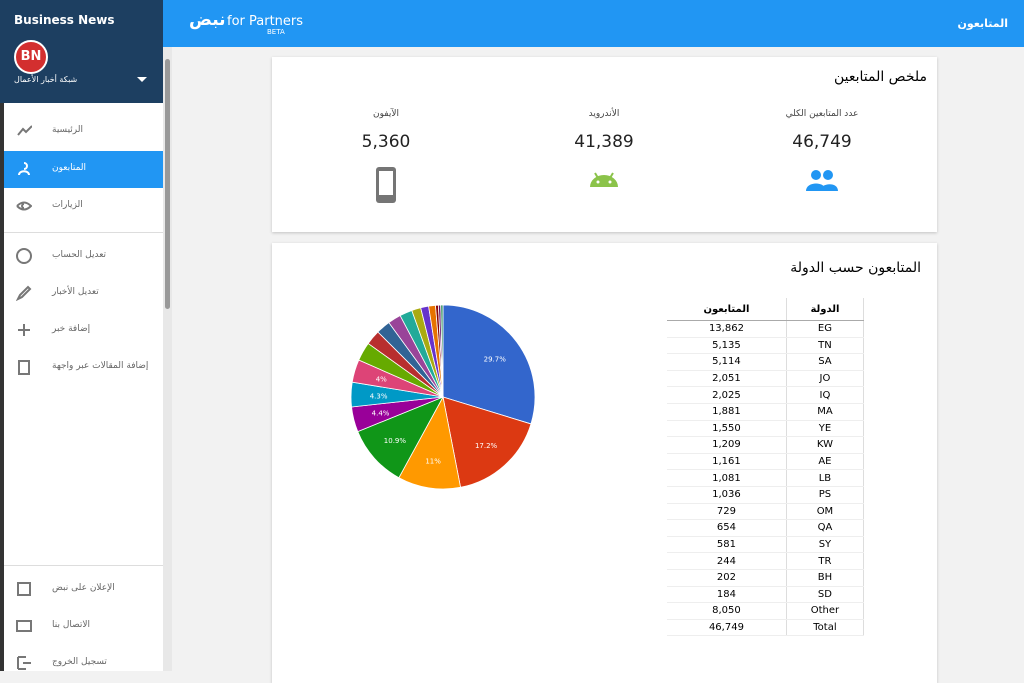 The width and height of the screenshot is (1024, 683). Describe the element at coordinates (79, 255) in the screenshot. I see `menu-label: تعديل الحساب` at that location.